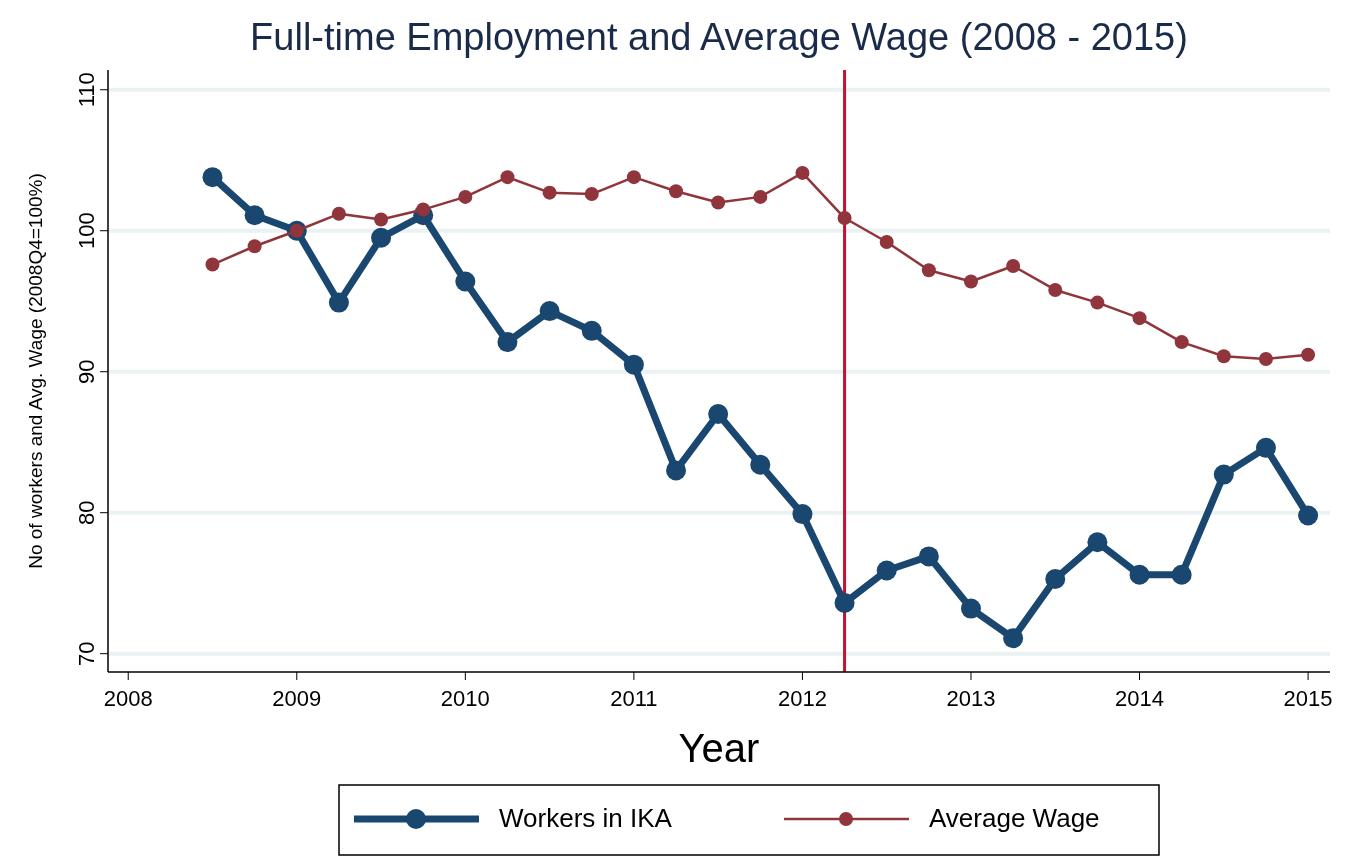 Image resolution: width=1353 pixels, height=858 pixels. I want to click on x-tick-label: 2014, so click(1140, 698).